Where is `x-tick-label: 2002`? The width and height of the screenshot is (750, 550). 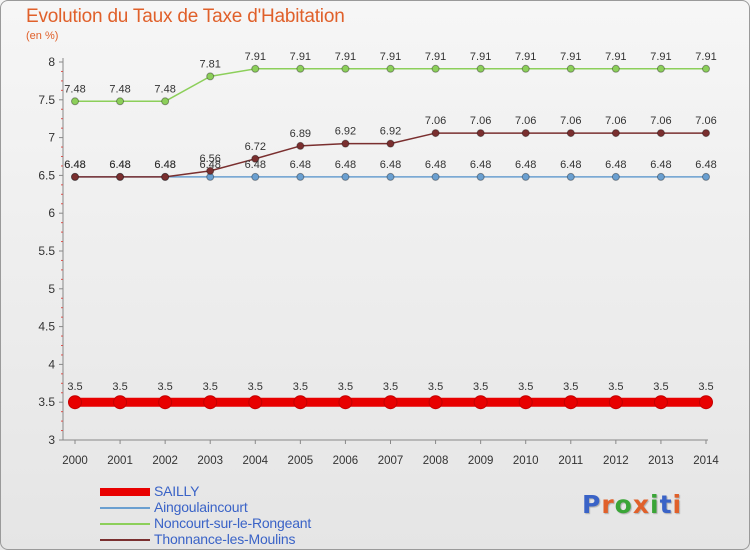 x-tick-label: 2002 is located at coordinates (165, 461).